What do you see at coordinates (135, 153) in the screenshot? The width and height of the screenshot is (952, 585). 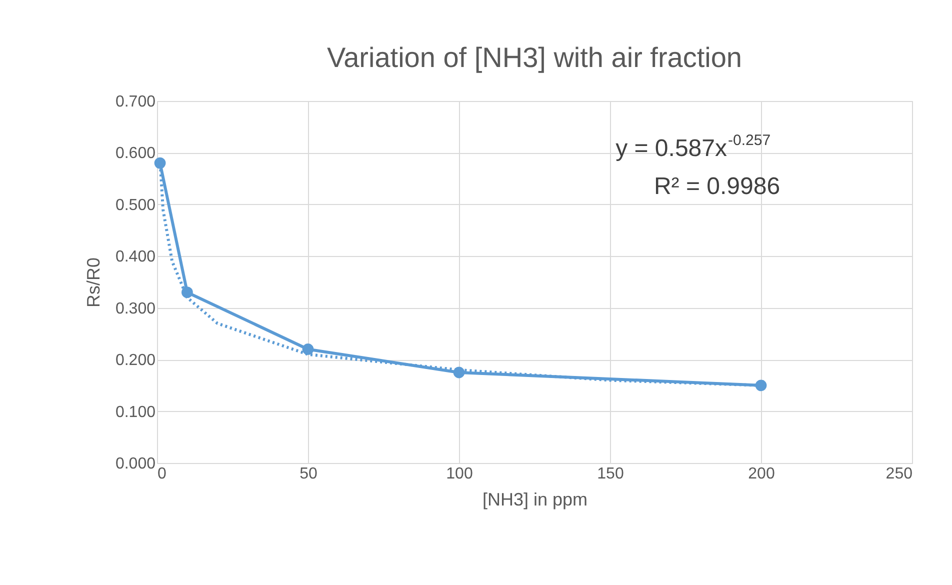 I see `y-tick-label: 0.600` at bounding box center [135, 153].